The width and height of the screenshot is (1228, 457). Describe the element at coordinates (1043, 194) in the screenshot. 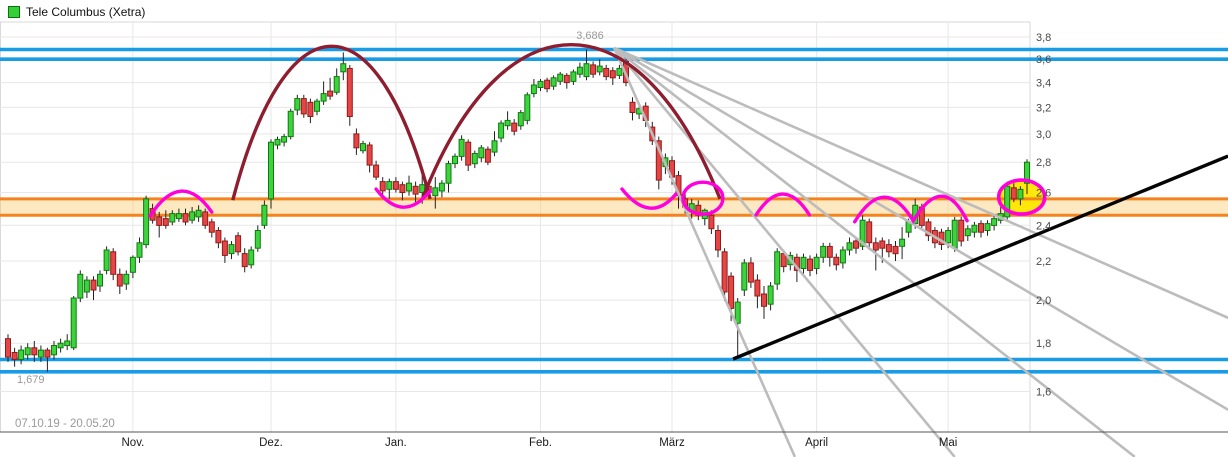

I see `svg-text: 2,6` at that location.